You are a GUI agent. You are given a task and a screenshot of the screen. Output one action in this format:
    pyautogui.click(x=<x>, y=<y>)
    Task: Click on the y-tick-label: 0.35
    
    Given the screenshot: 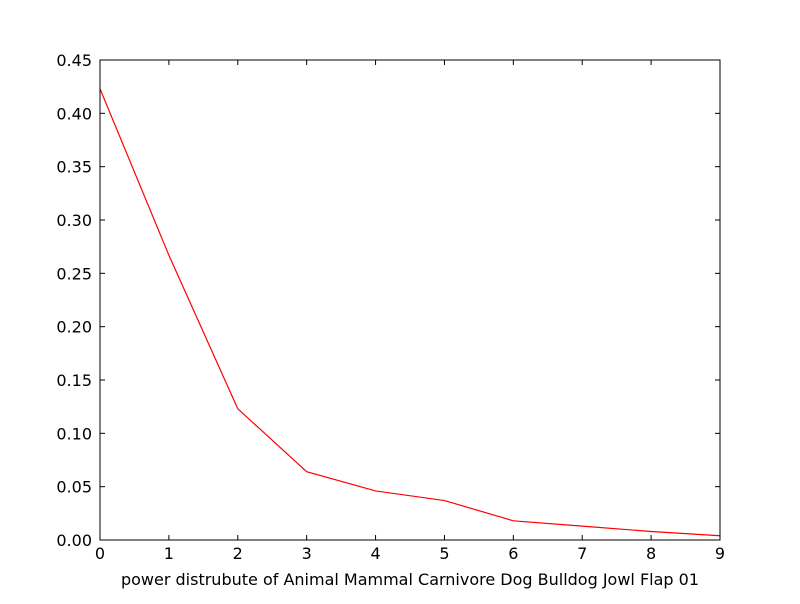 What is the action you would take?
    pyautogui.click(x=74, y=167)
    